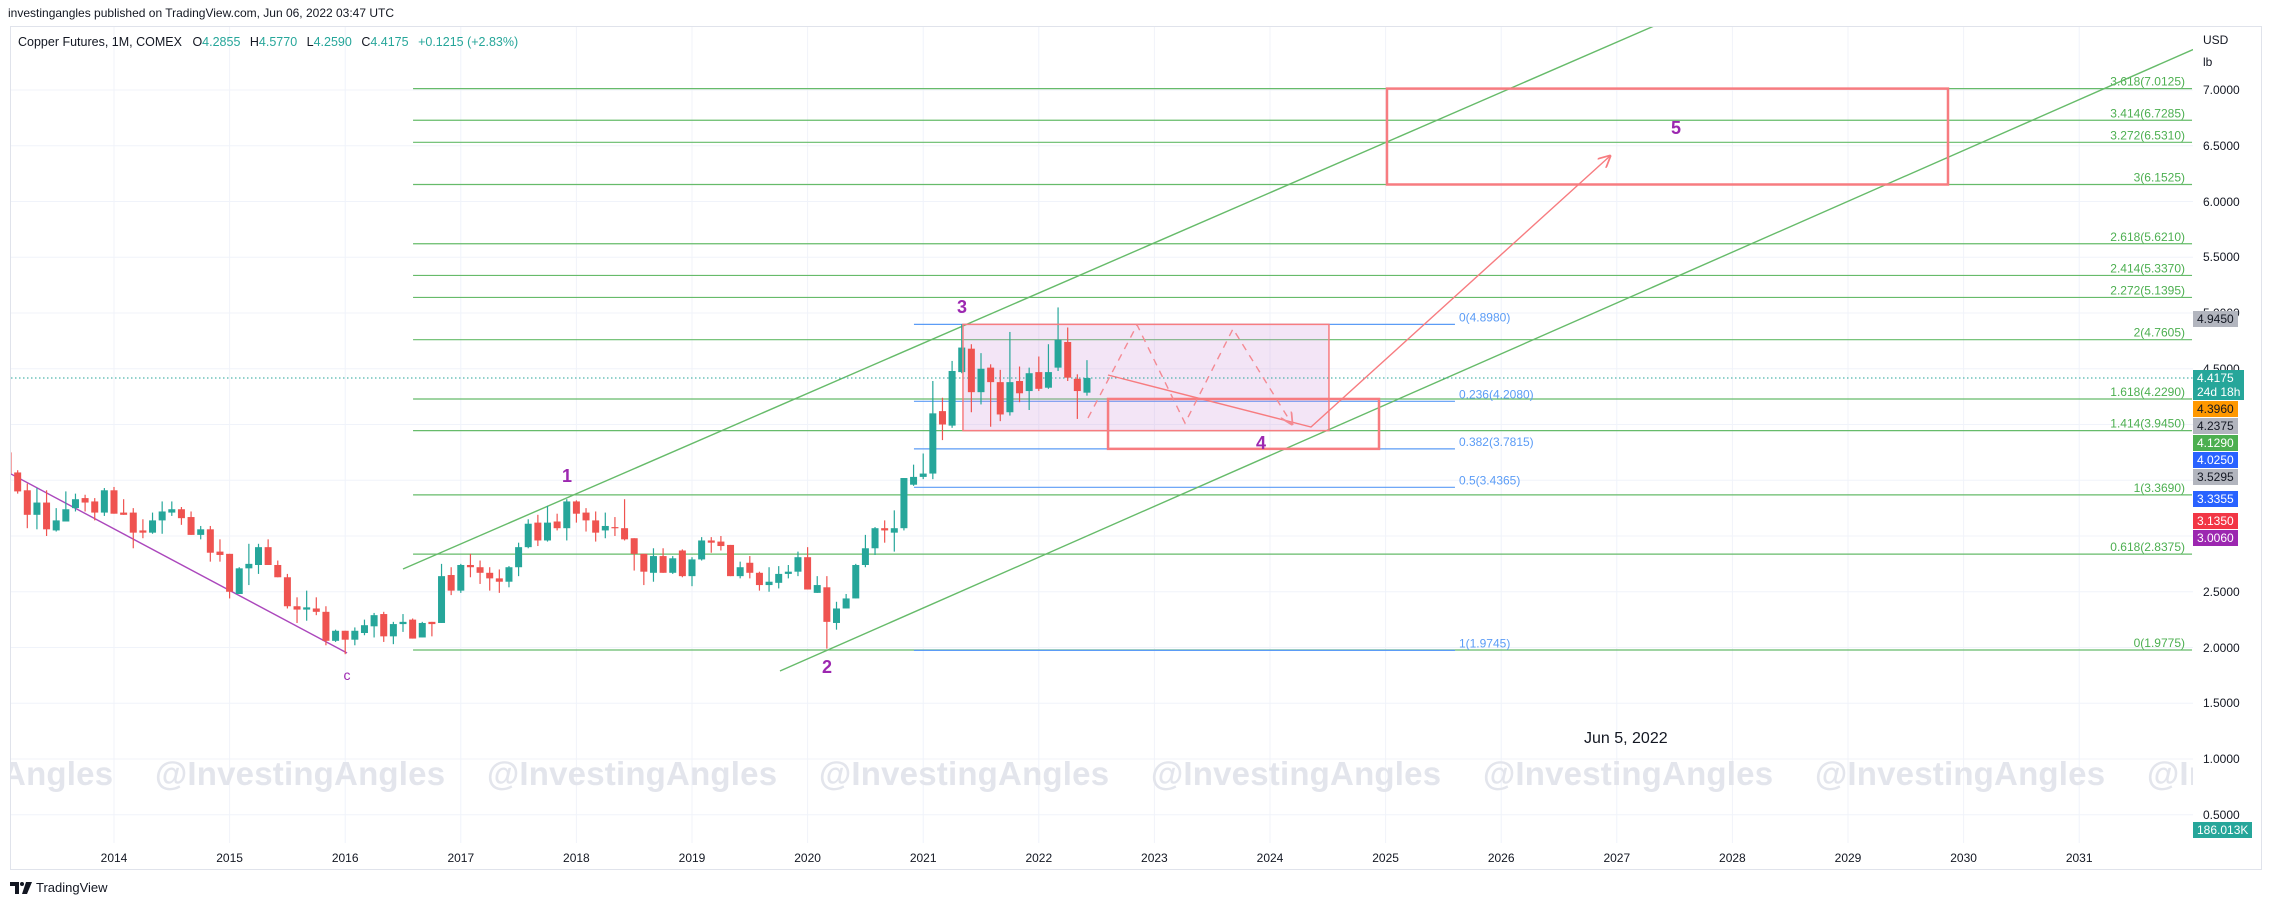 This screenshot has width=2273, height=907. What do you see at coordinates (2147, 237) in the screenshot?
I see `fib-extension-label: 2.618(5.6210)` at bounding box center [2147, 237].